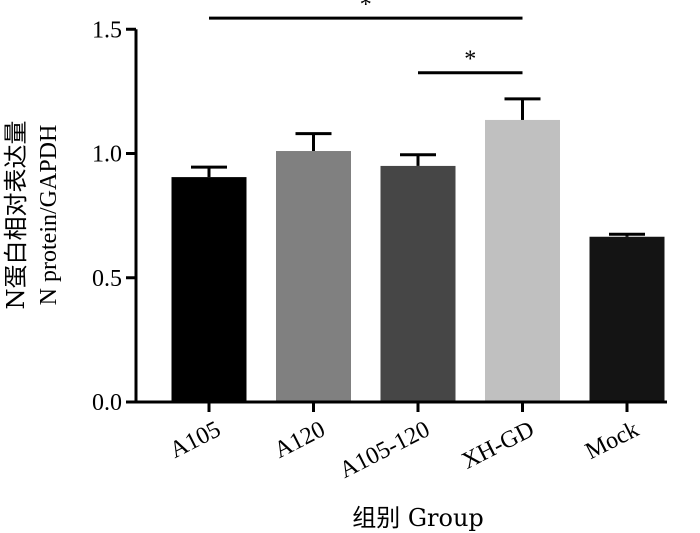  I want to click on x-tick-label-mock: Mock, so click(612, 440).